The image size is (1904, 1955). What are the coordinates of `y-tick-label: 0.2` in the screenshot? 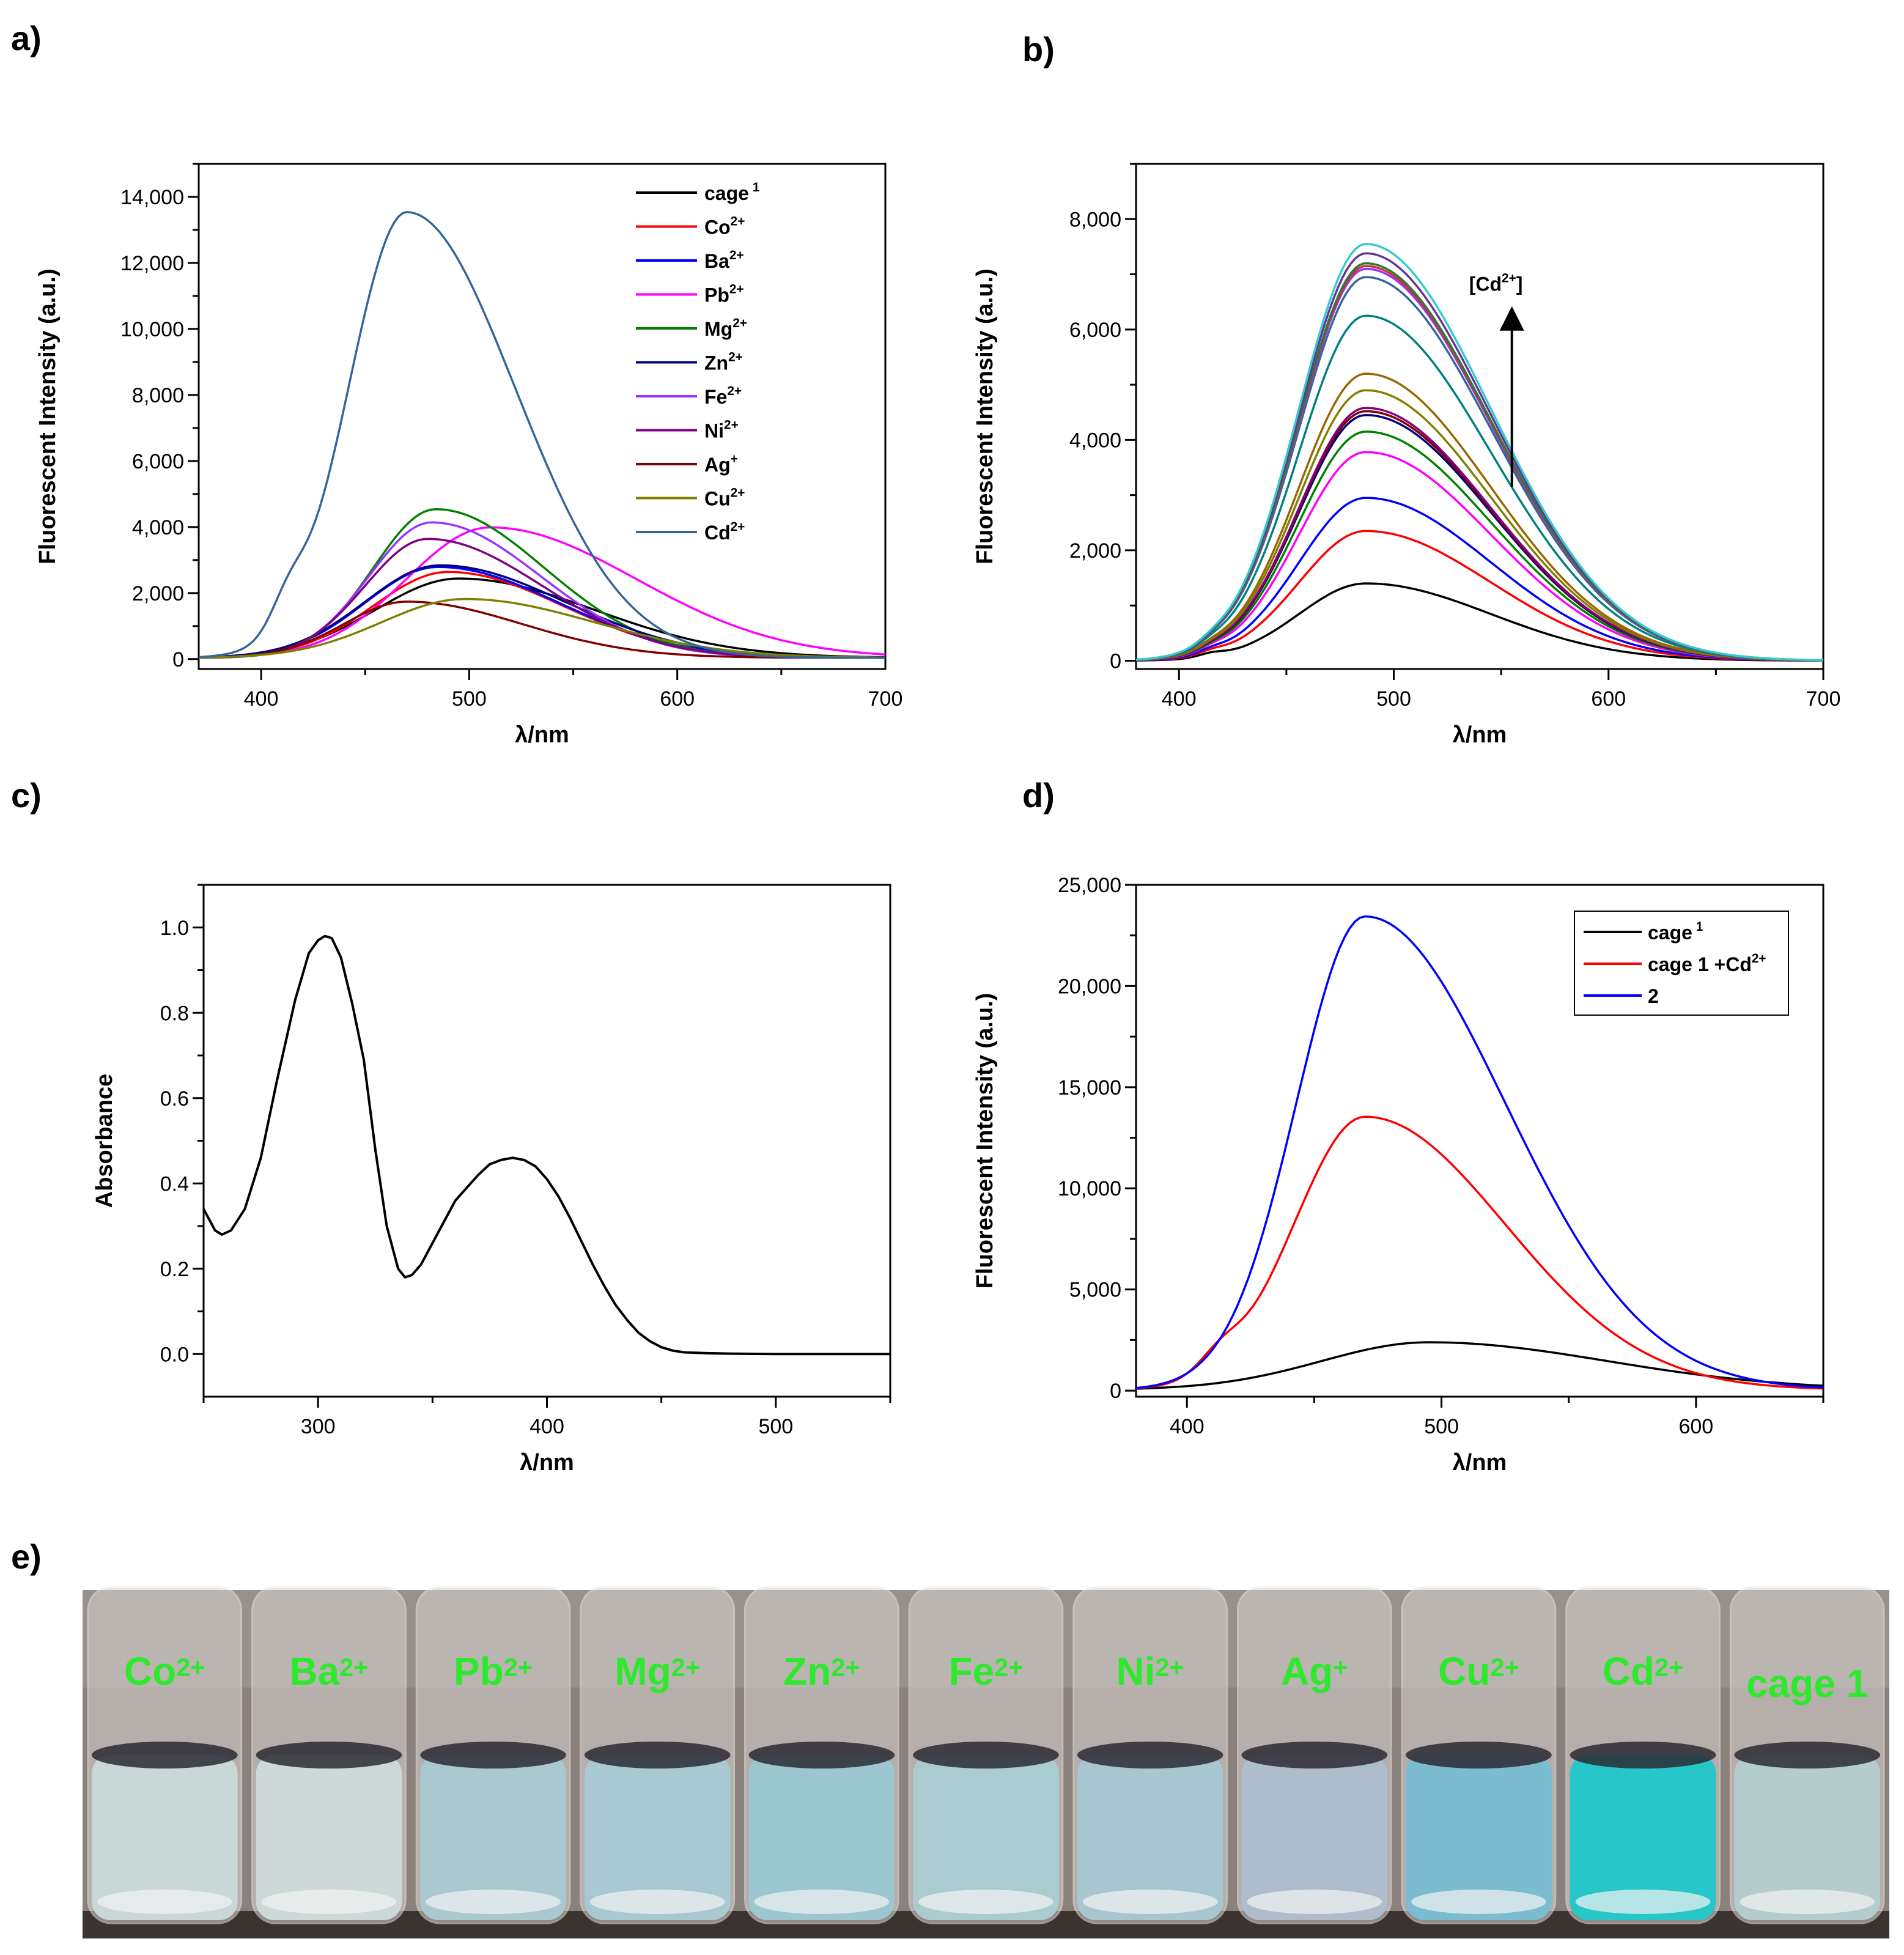 It's located at (174, 1269).